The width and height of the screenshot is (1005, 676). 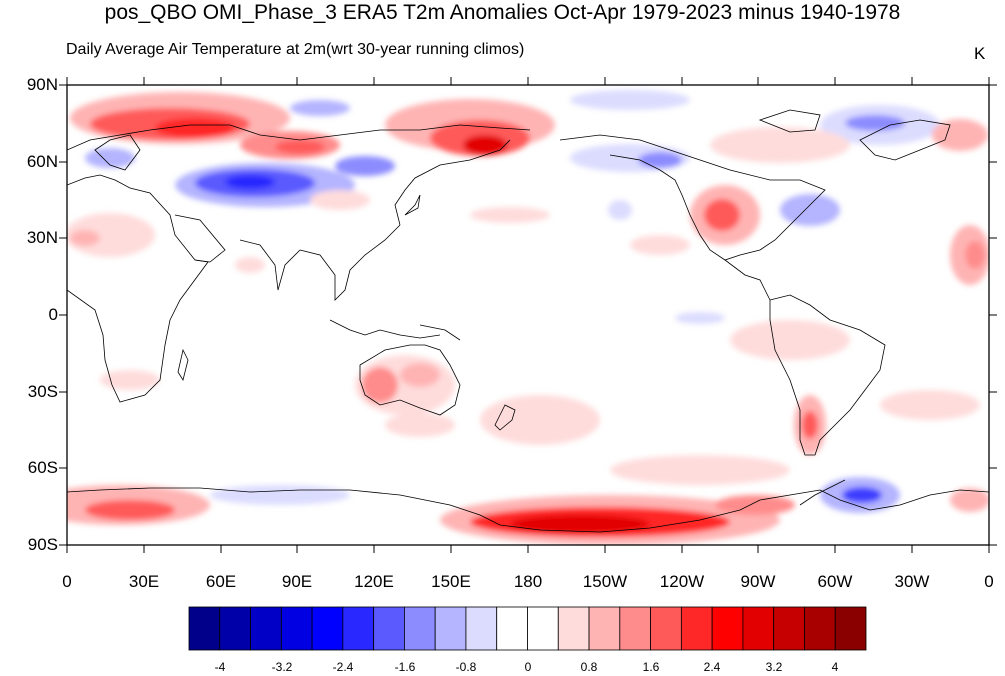 What do you see at coordinates (835, 667) in the screenshot?
I see `colorbar-label: 4` at bounding box center [835, 667].